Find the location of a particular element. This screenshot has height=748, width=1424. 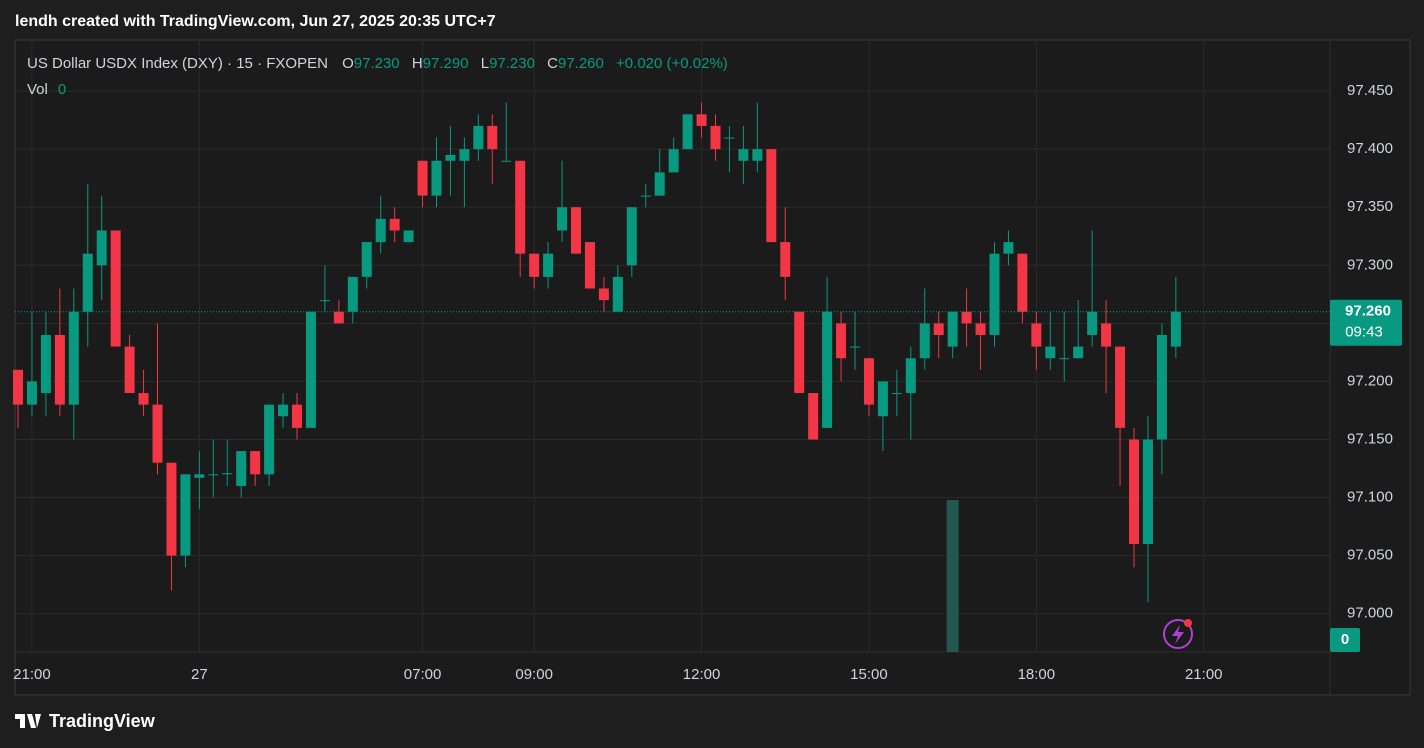

logo: TradingView is located at coordinates (85, 721).